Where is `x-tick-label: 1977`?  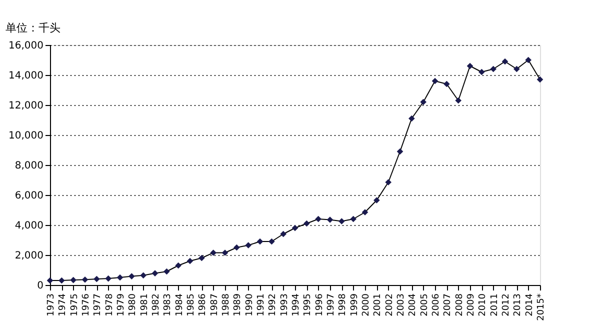
x-tick-label: 1977 is located at coordinates (98, 305).